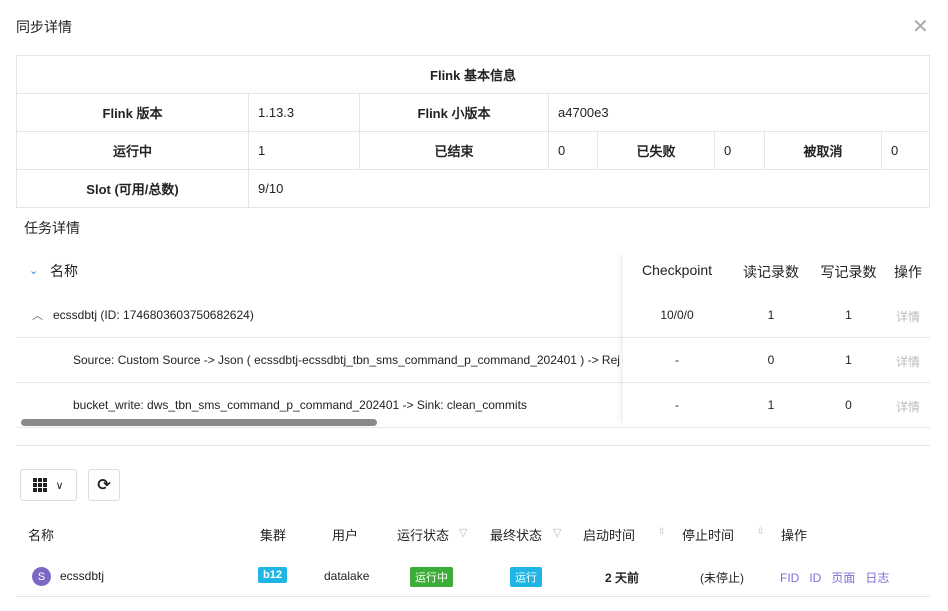  Describe the element at coordinates (877, 578) in the screenshot. I see `log-link: 日志` at that location.